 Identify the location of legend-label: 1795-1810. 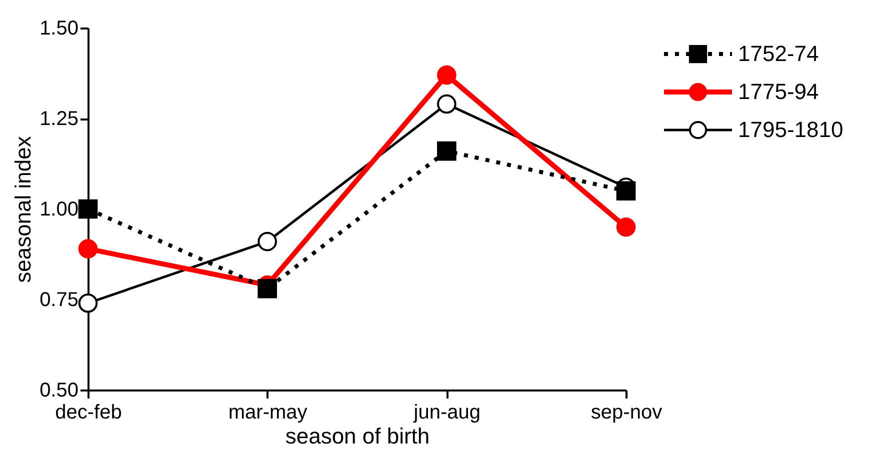
(791, 129).